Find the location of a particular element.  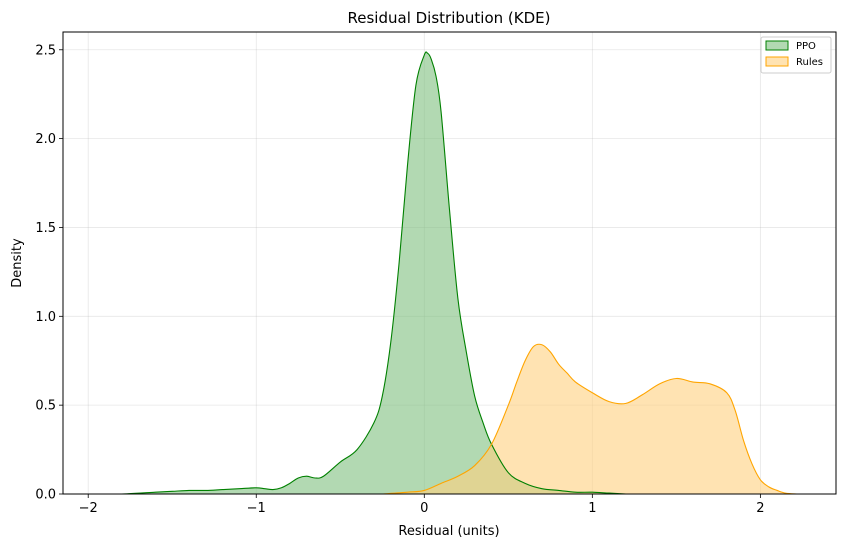

legend-swatch-rules is located at coordinates (777, 61).